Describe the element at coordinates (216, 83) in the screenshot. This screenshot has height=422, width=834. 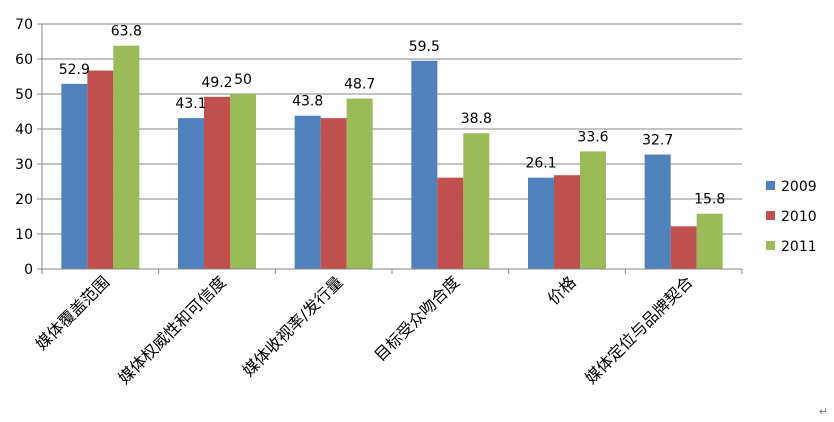
I see `data-label-2010-1: 49.2` at that location.